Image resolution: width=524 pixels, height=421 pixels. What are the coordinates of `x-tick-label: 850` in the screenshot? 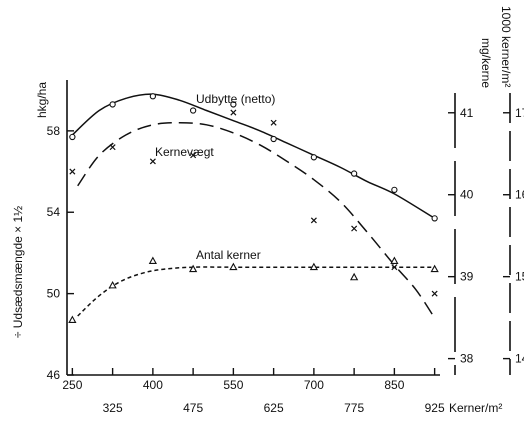 It's located at (394, 385).